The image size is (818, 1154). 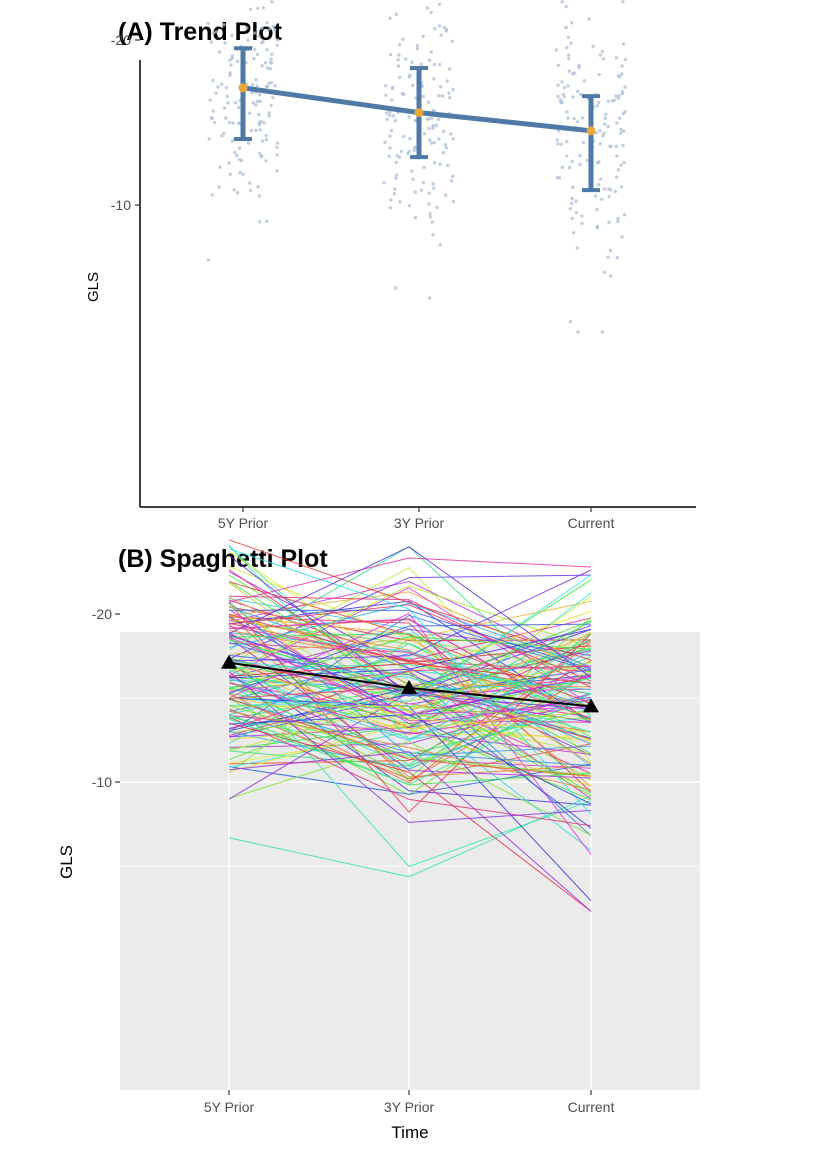 I want to click on trend-mean-point, so click(x=419, y=113).